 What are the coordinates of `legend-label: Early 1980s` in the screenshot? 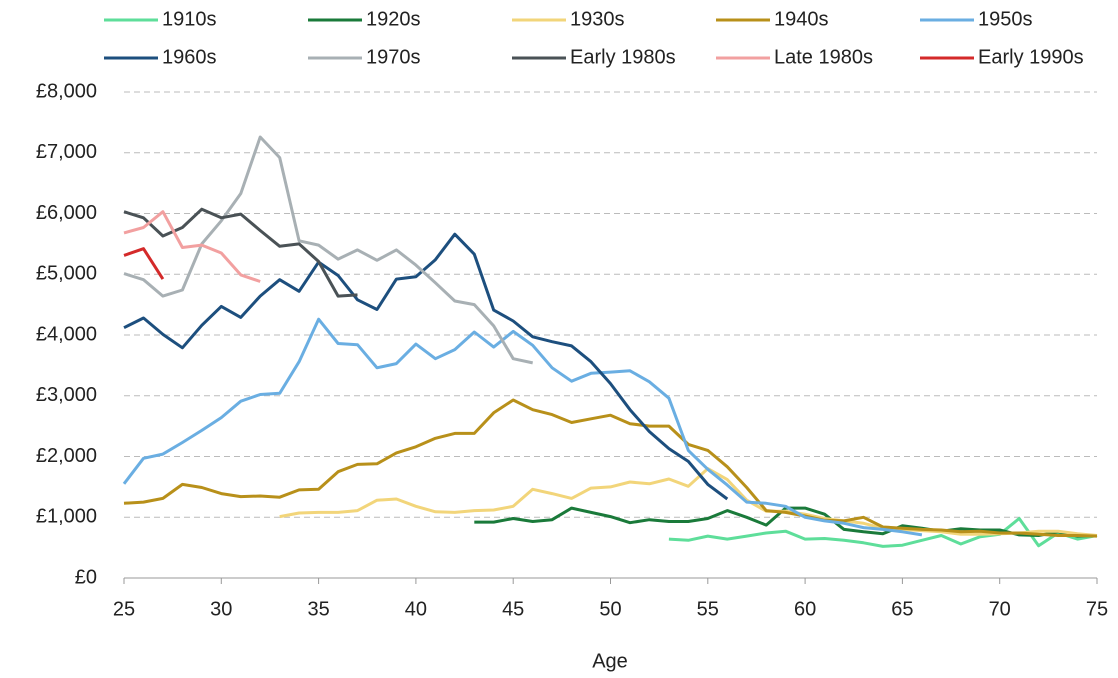 It's located at (623, 57).